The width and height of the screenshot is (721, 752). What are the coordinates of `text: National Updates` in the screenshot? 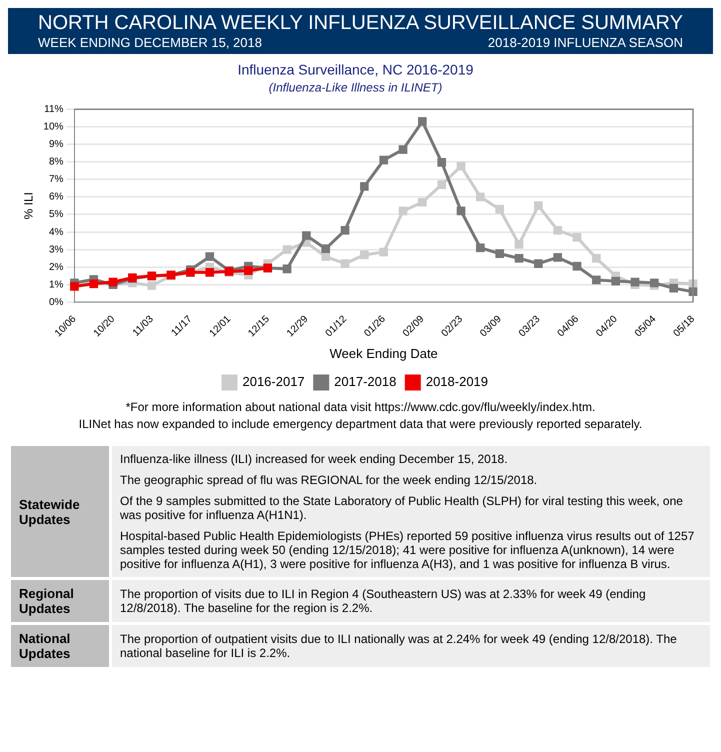 It's located at (60, 646).